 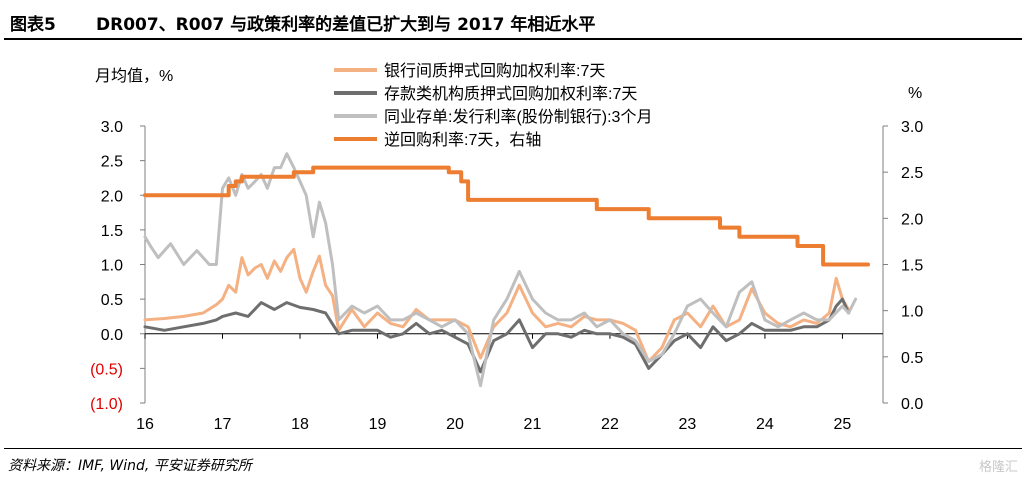 What do you see at coordinates (134, 76) in the screenshot?
I see `left-axis-label: 月均值，%` at bounding box center [134, 76].